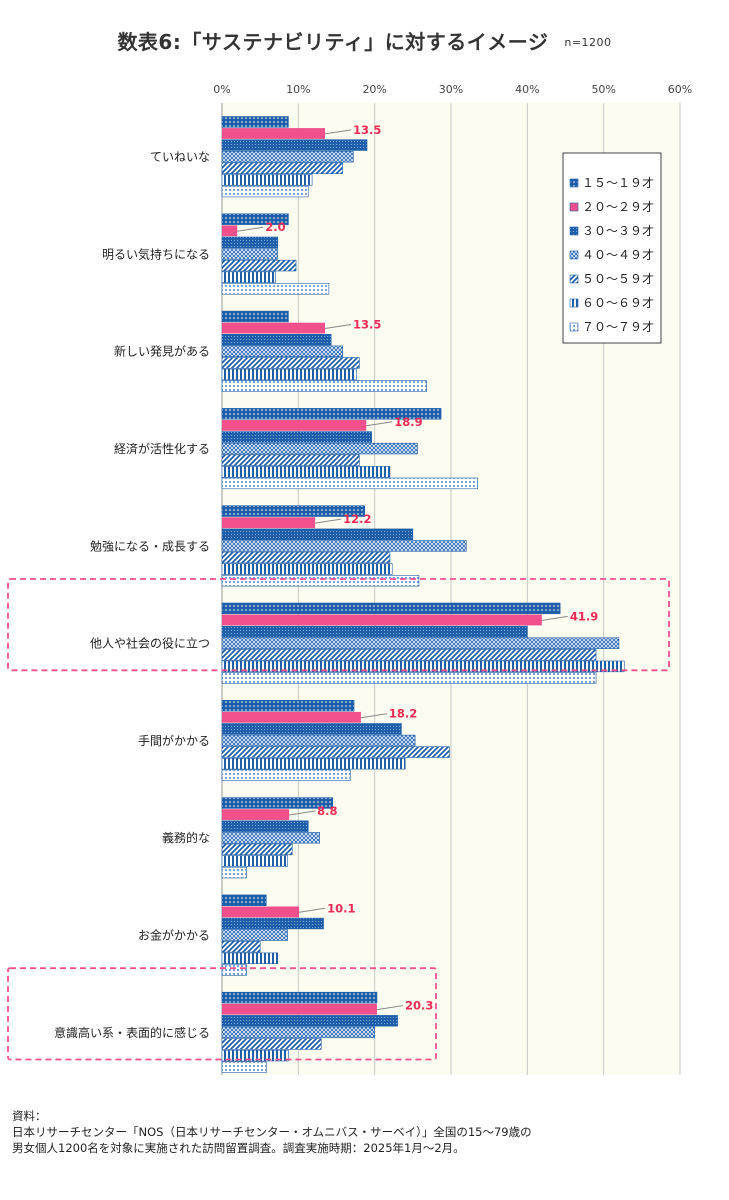 Image resolution: width=729 pixels, height=1200 pixels. I want to click on legend-box, so click(612, 248).